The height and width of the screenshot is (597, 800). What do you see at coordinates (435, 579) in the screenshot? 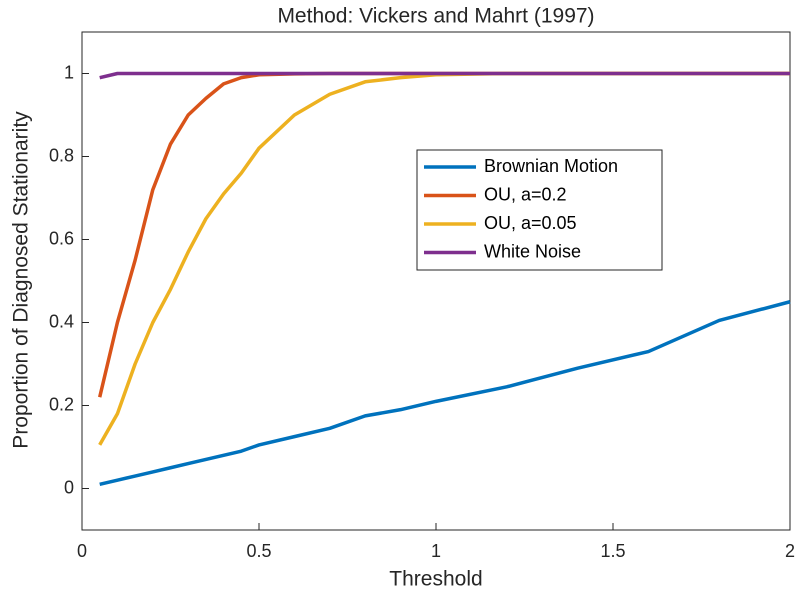
I see `x-axis-label: Threshold` at bounding box center [435, 579].